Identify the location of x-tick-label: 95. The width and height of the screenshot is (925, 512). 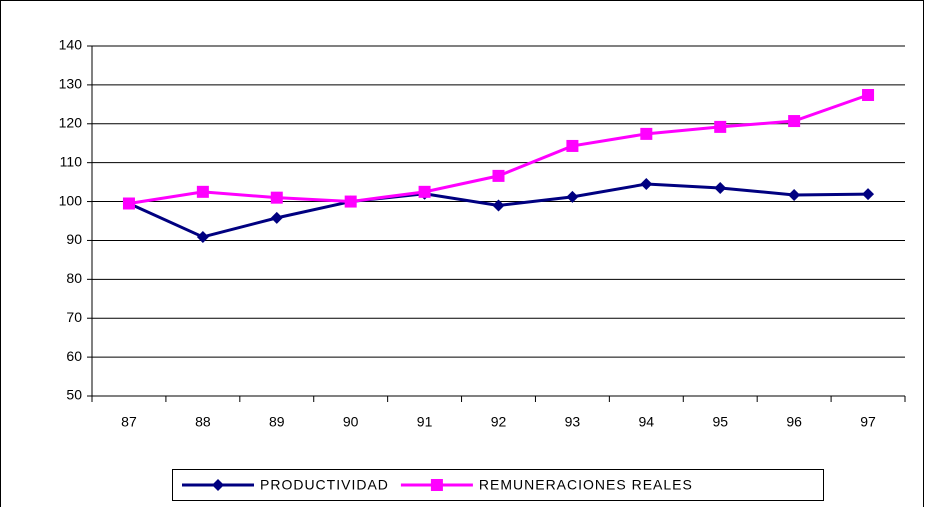
(720, 422).